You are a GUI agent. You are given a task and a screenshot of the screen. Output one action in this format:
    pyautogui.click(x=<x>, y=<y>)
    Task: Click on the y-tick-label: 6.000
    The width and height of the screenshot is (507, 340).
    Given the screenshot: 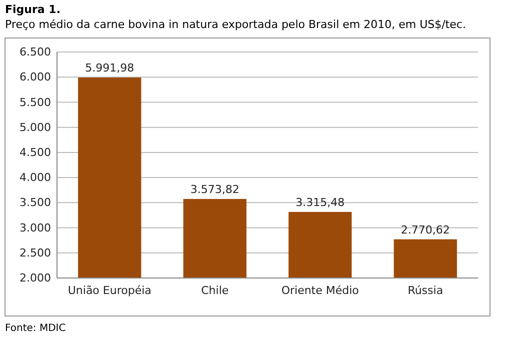 What is the action you would take?
    pyautogui.click(x=35, y=77)
    